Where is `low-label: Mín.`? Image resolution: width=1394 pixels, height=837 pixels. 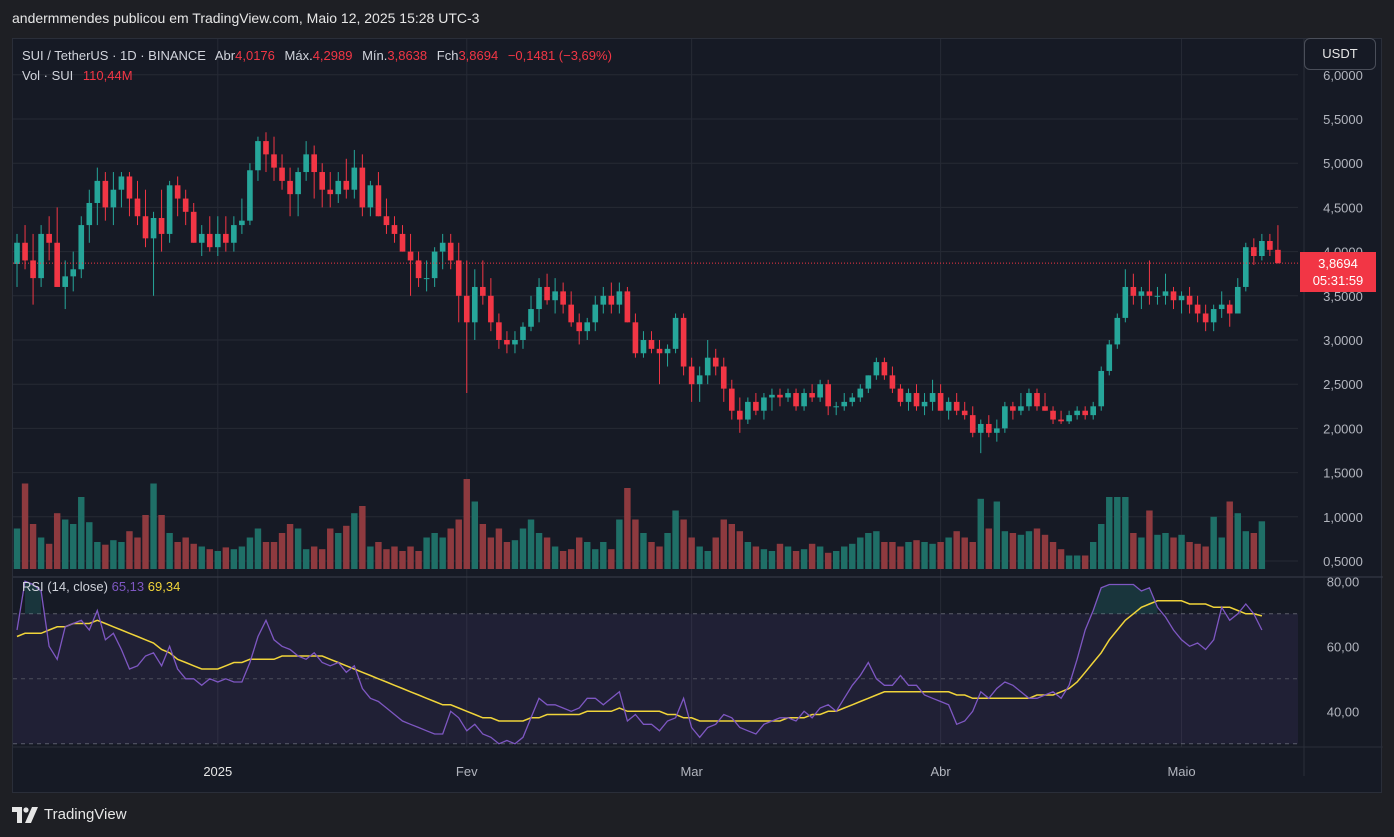
low-label: Mín. is located at coordinates (375, 55).